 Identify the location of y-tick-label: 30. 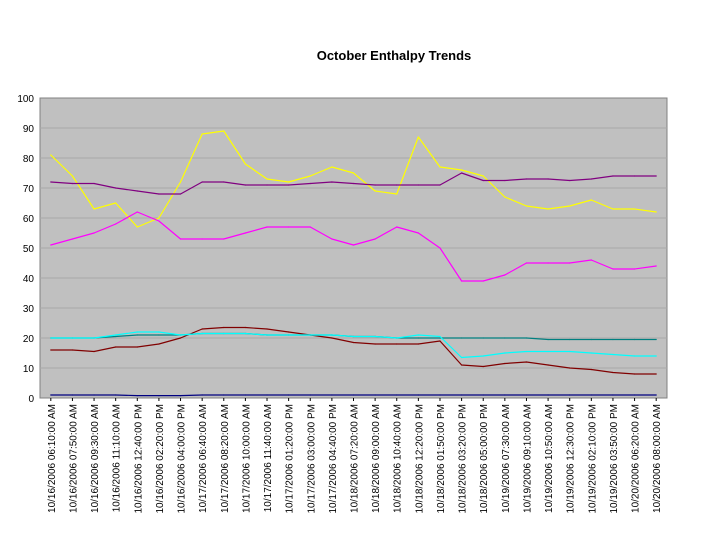
(29, 309).